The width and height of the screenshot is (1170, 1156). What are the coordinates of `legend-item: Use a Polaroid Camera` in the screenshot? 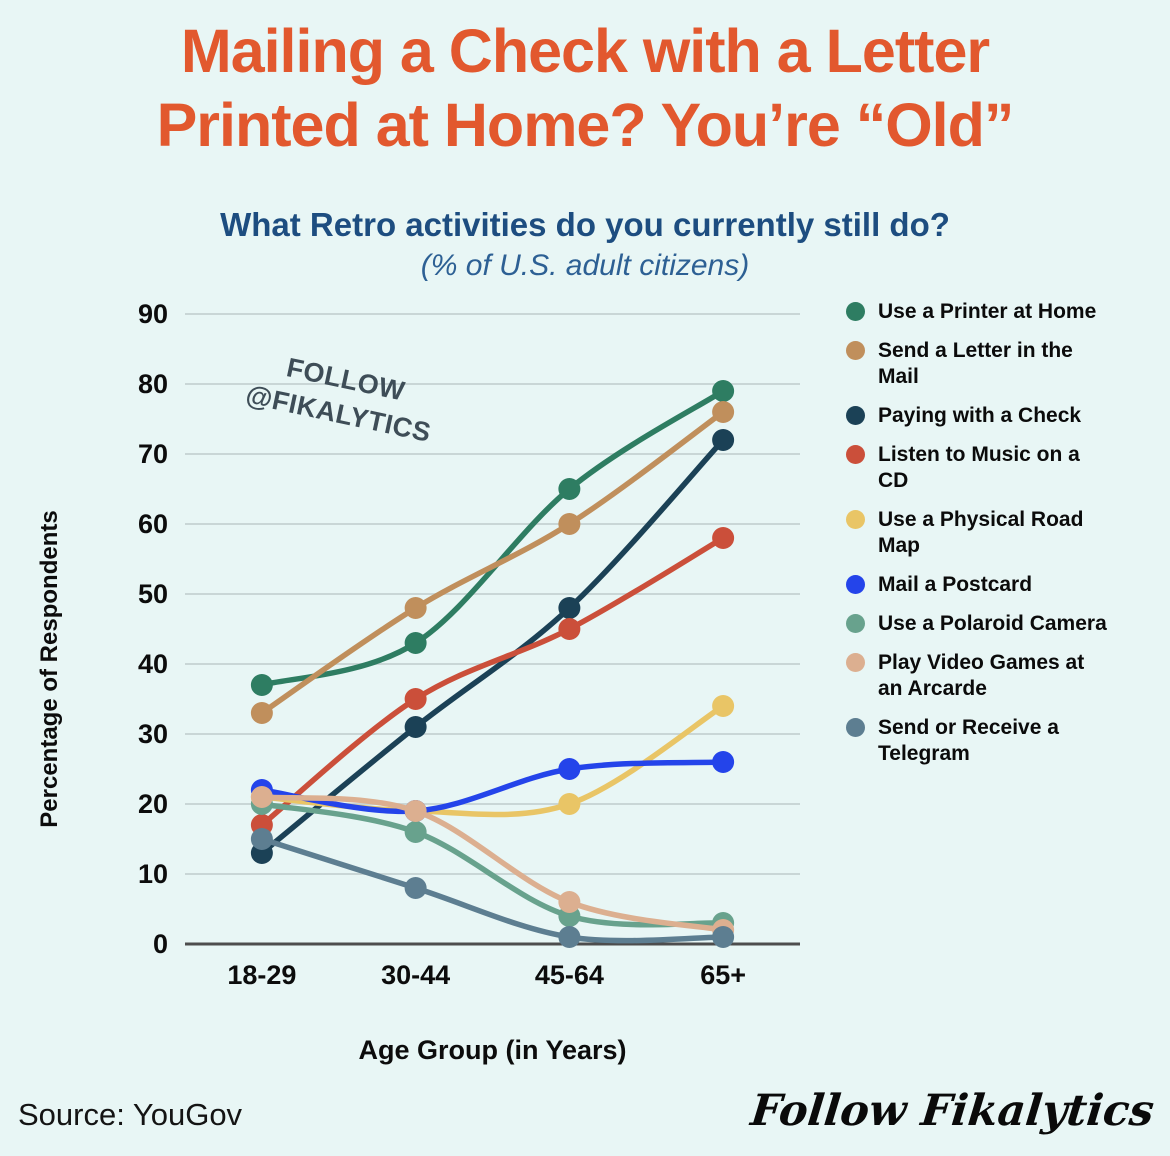 It's located at (1001, 624).